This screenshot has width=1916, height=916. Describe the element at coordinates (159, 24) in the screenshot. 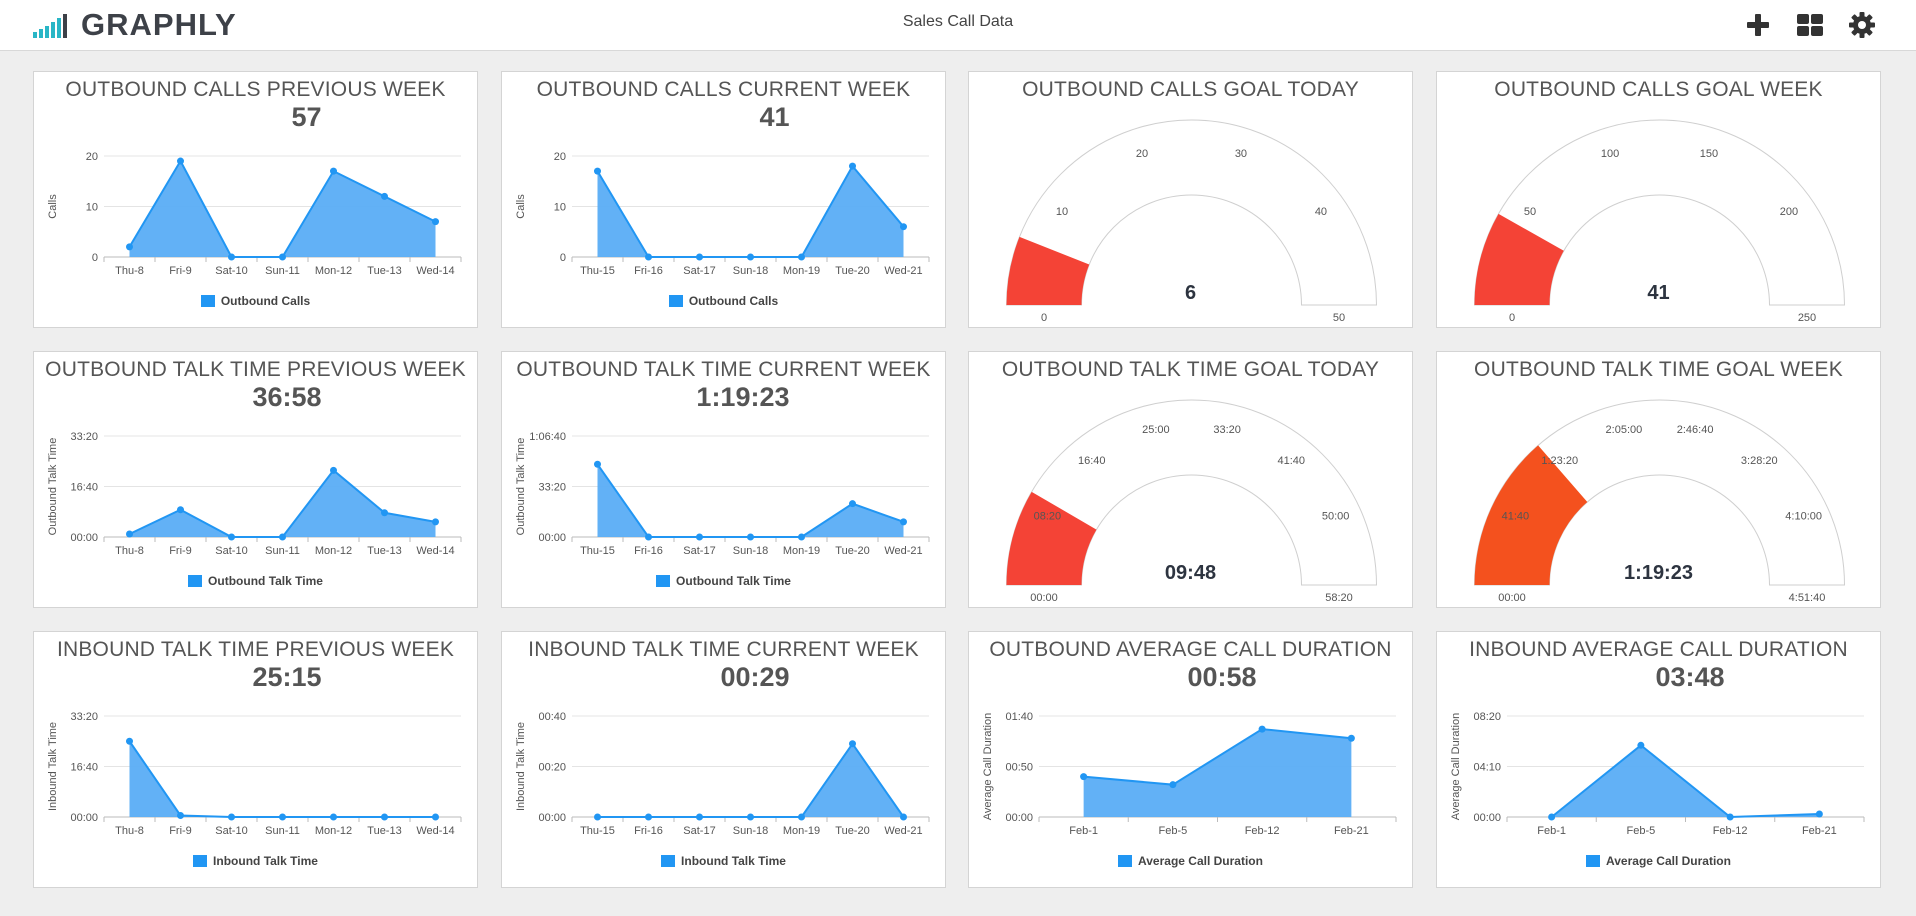

I see `logo-text: GRAPHLY` at that location.